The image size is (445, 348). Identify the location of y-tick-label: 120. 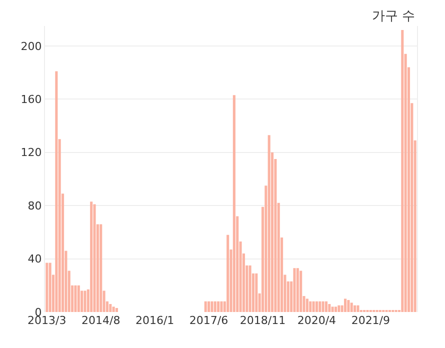
(31, 153).